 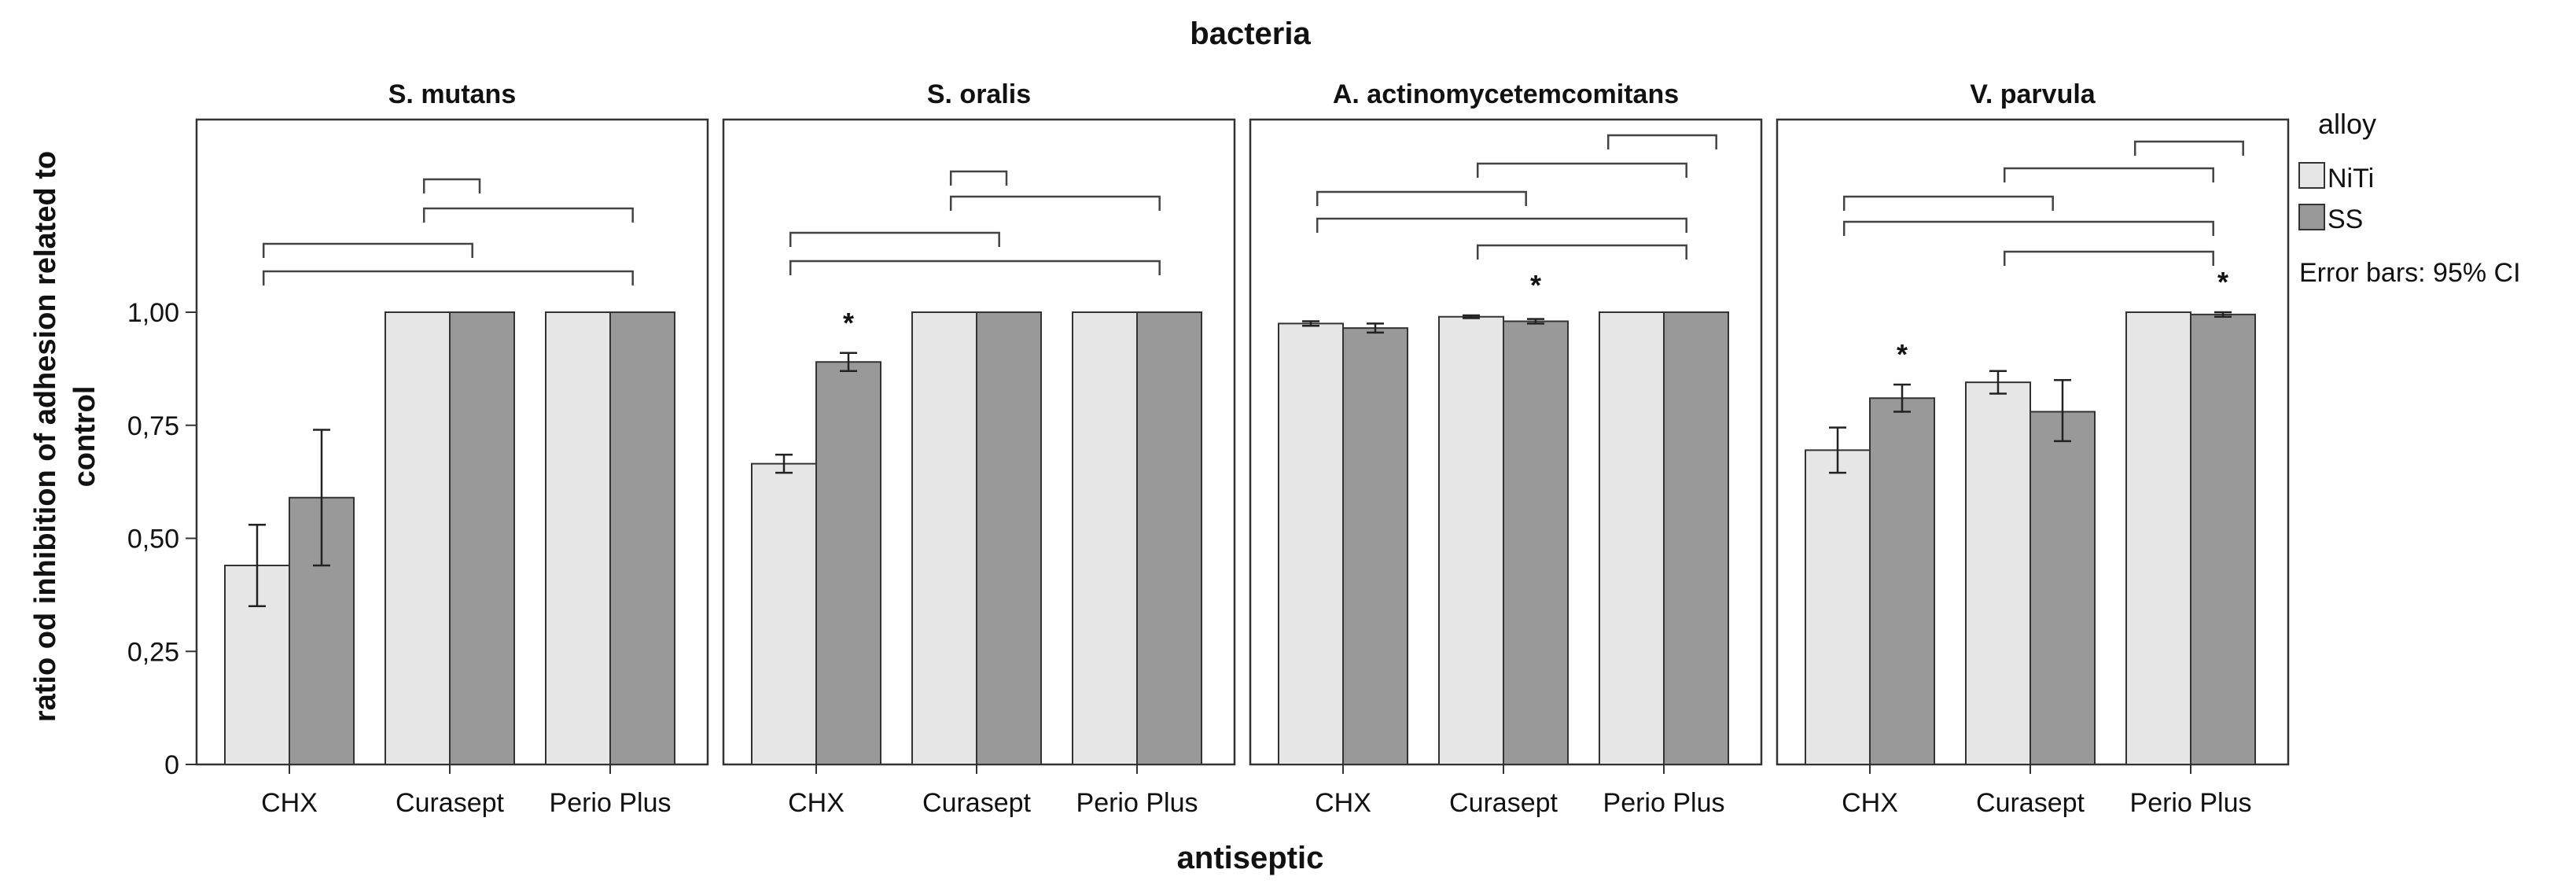 I want to click on panel-title: V. parvula, so click(x=2033, y=94).